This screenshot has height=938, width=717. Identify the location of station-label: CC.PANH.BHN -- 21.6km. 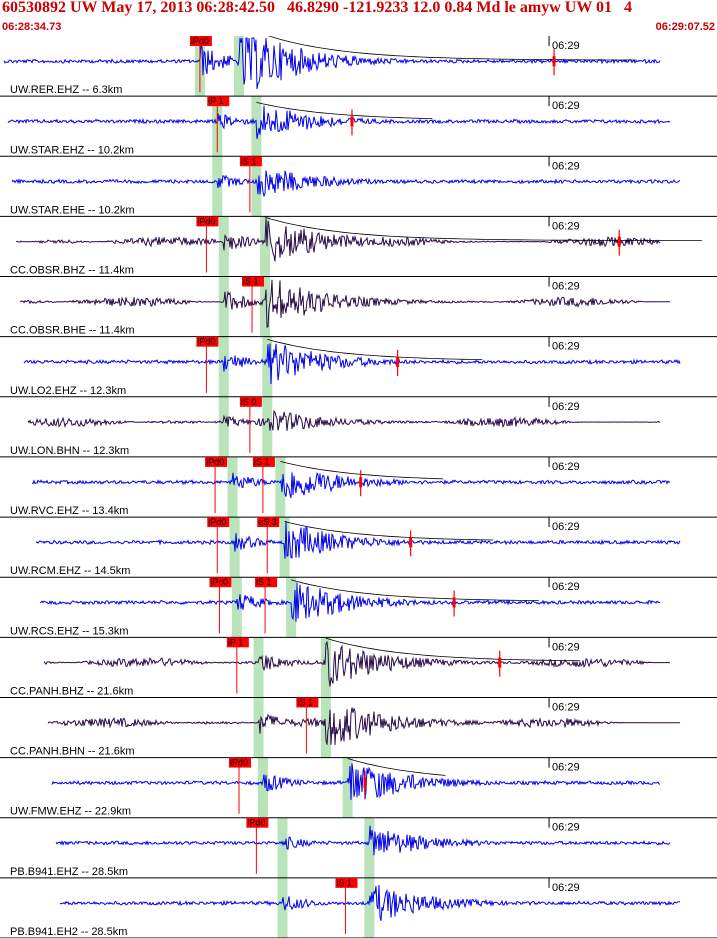
(72, 752).